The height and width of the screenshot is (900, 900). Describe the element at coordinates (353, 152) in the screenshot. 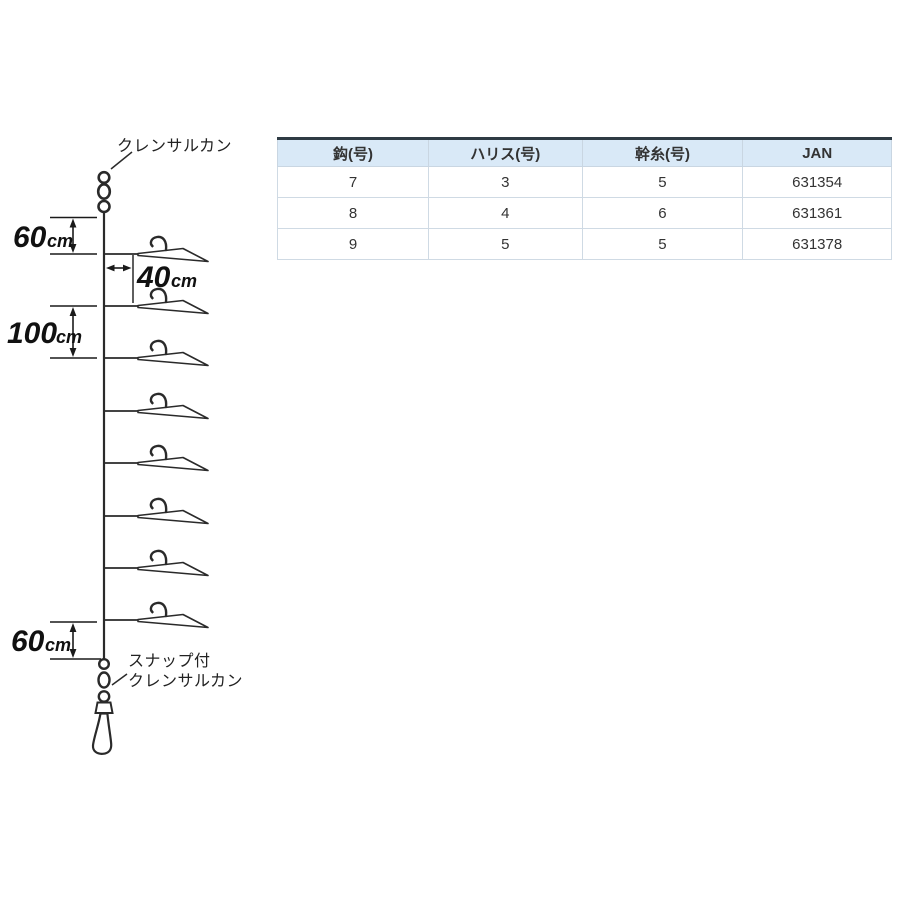

I see `col-header-hook-size: 鈎(号)` at that location.